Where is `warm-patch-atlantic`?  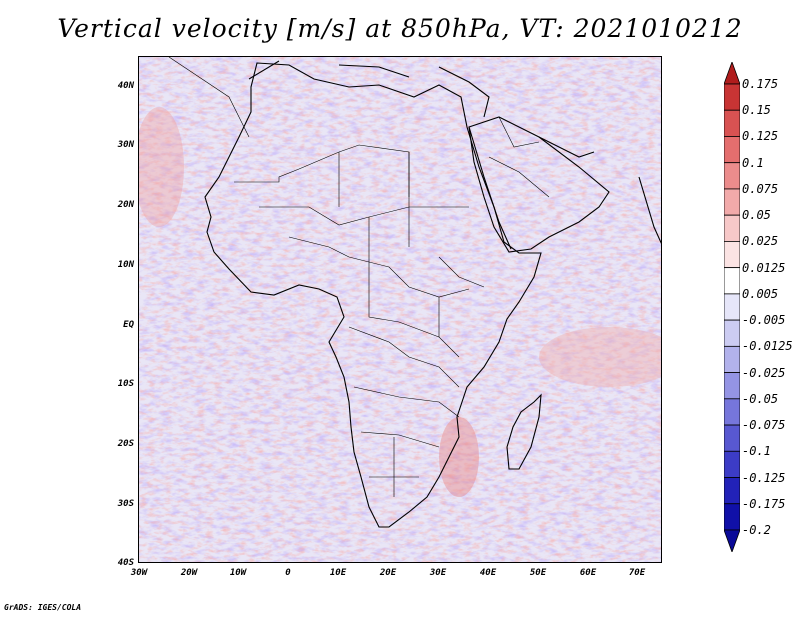
warm-patch-atlantic is located at coordinates (161, 167).